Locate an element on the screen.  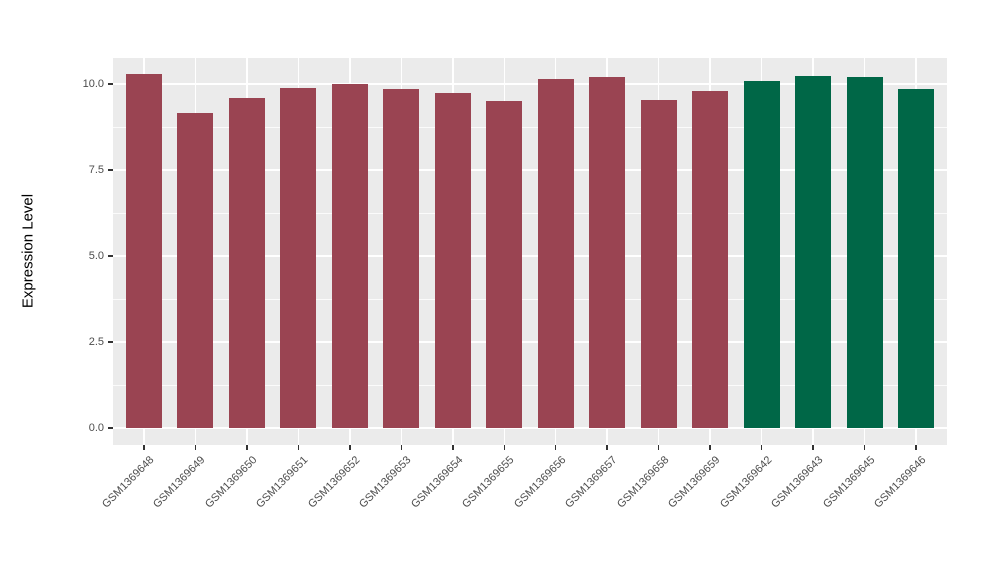
y-tick-label: 7.5 is located at coordinates (96, 169).